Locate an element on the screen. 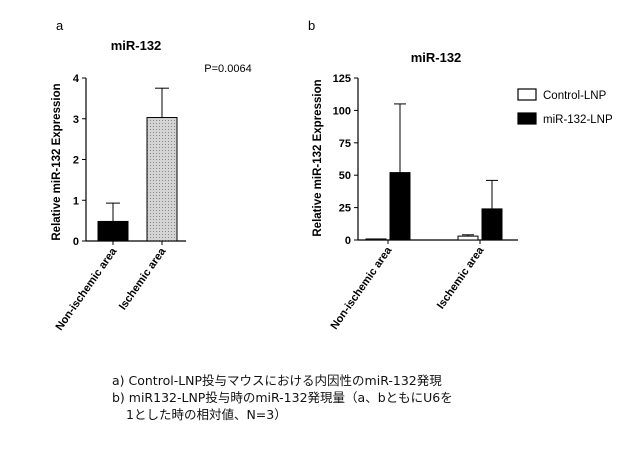 The image size is (636, 454). caption-line-3: 1とした時の相対値、N=3） is located at coordinates (206, 414).